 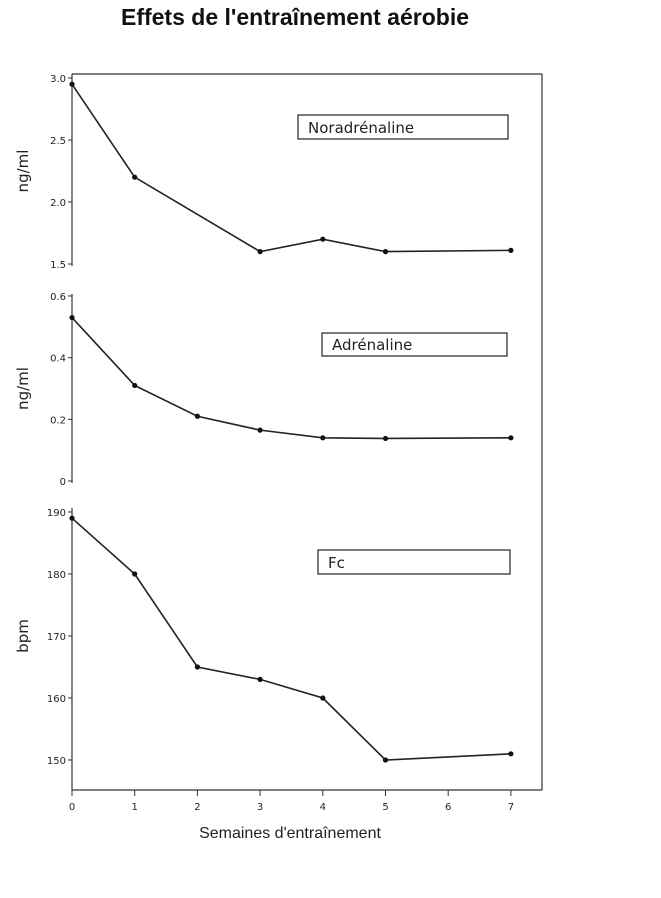 What do you see at coordinates (56, 513) in the screenshot?
I see `y-tick-label: 190` at bounding box center [56, 513].